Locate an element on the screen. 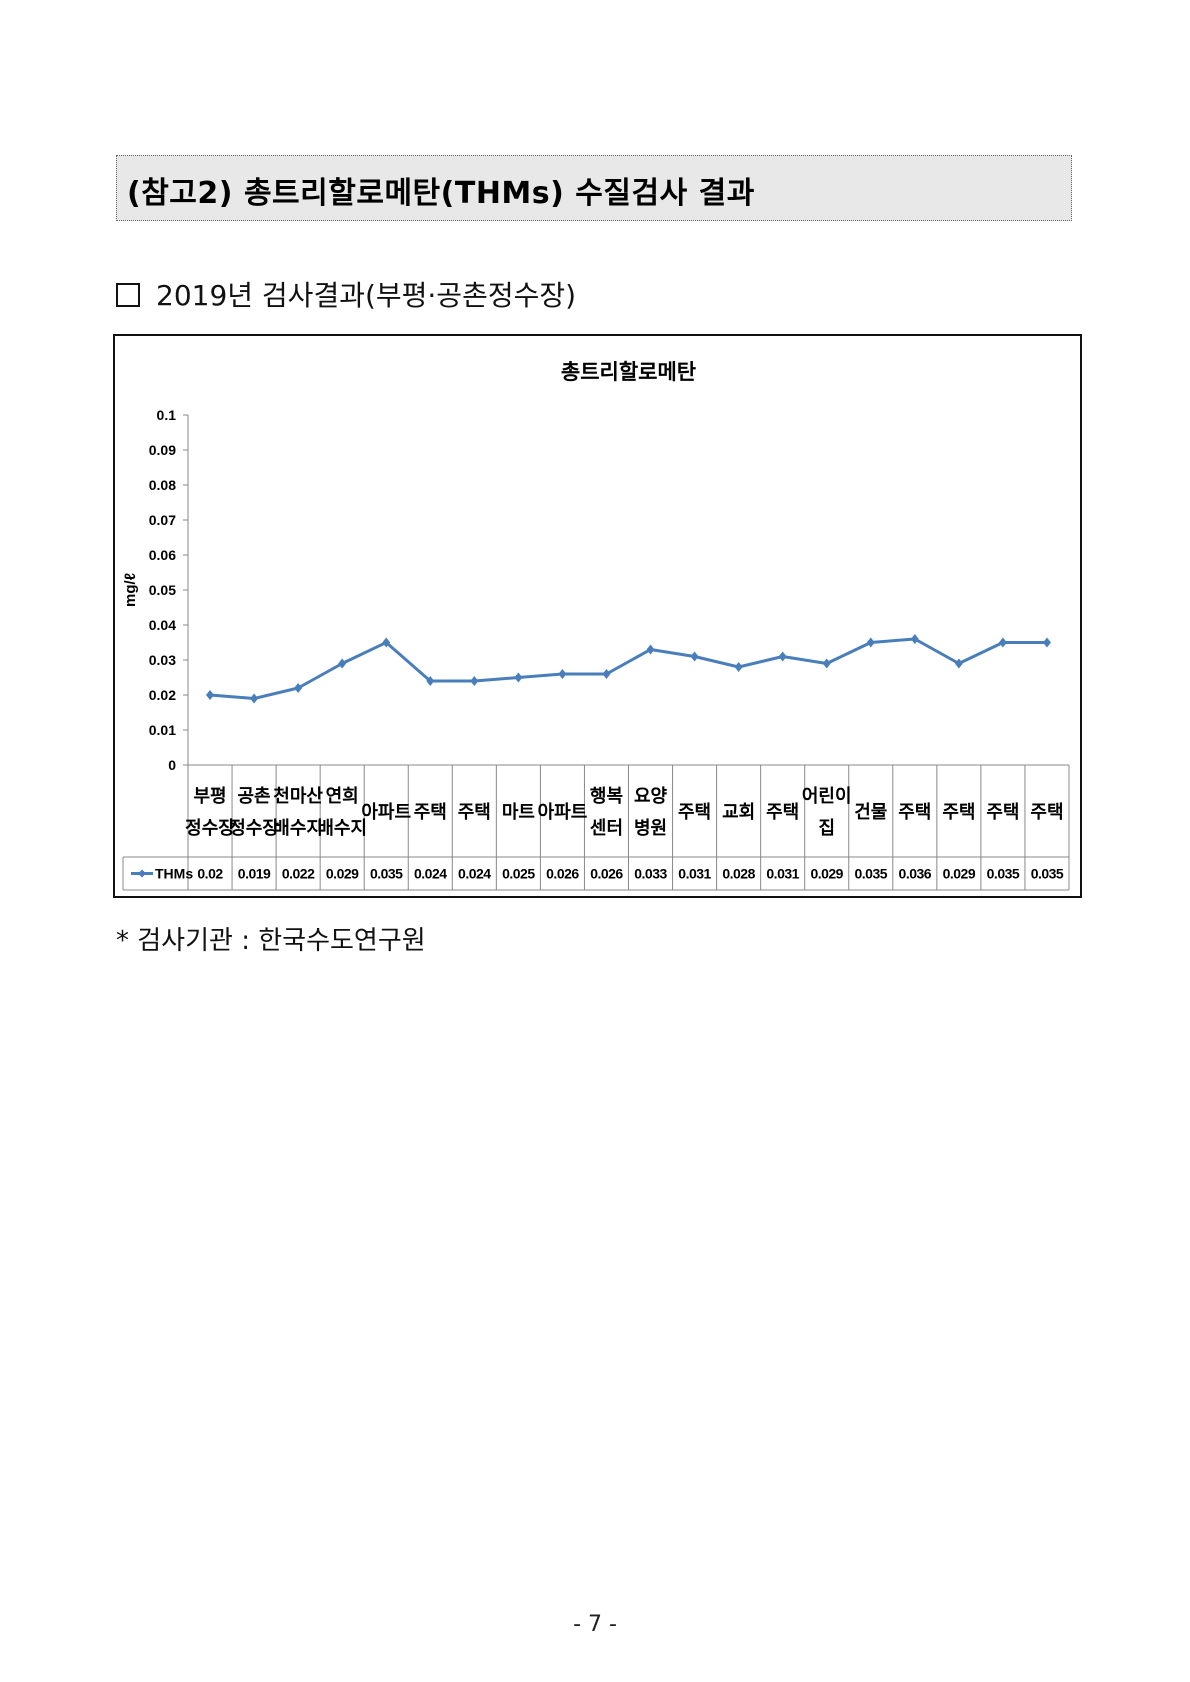  data-value-label: 0.025 is located at coordinates (518, 874).